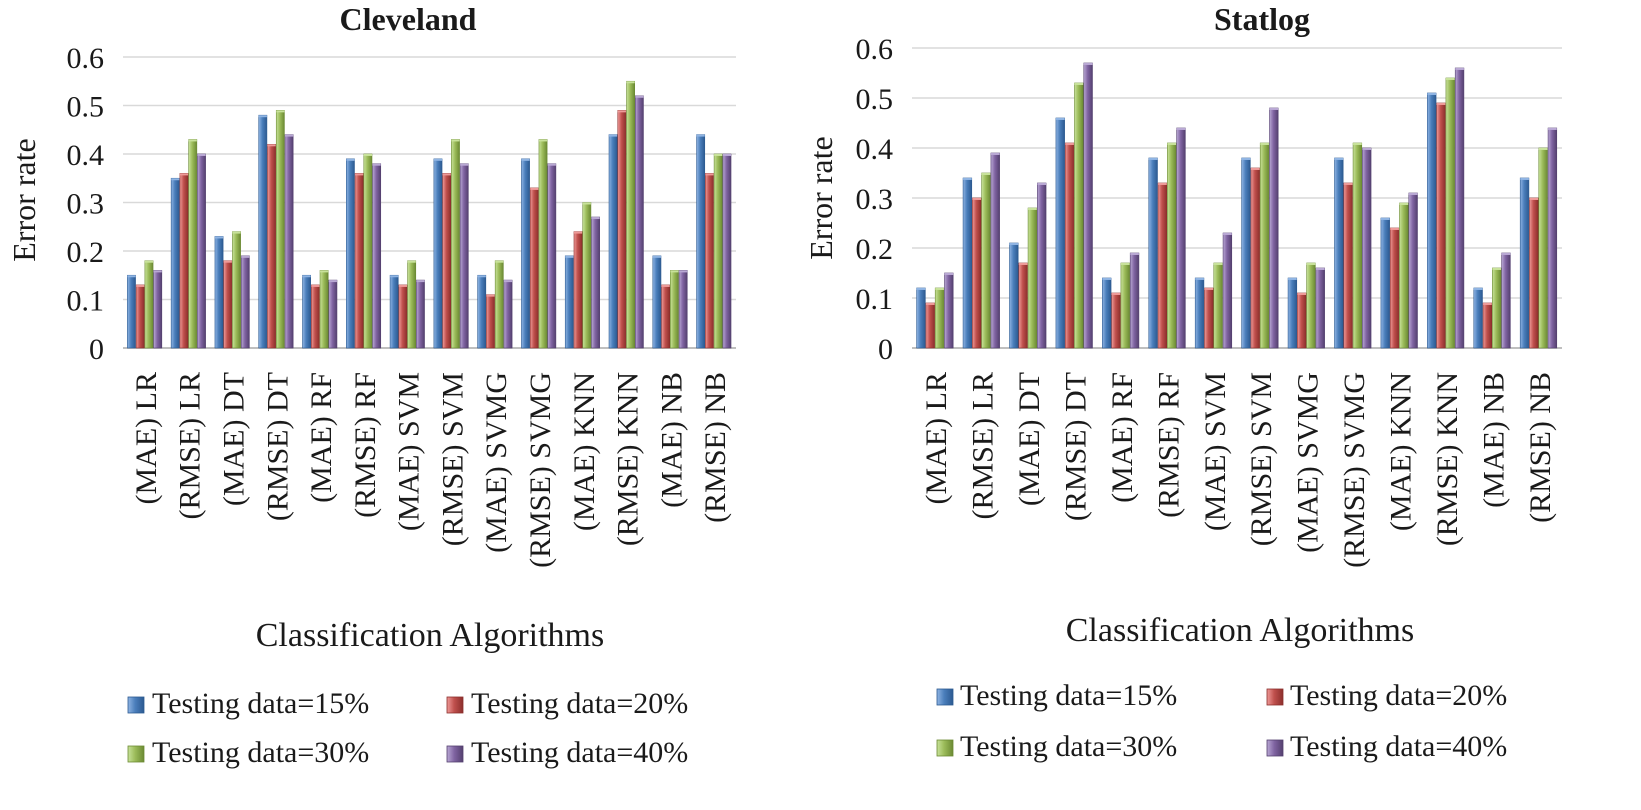  Describe the element at coordinates (1447, 459) in the screenshot. I see `category-label: (RMSE) KNN` at that location.